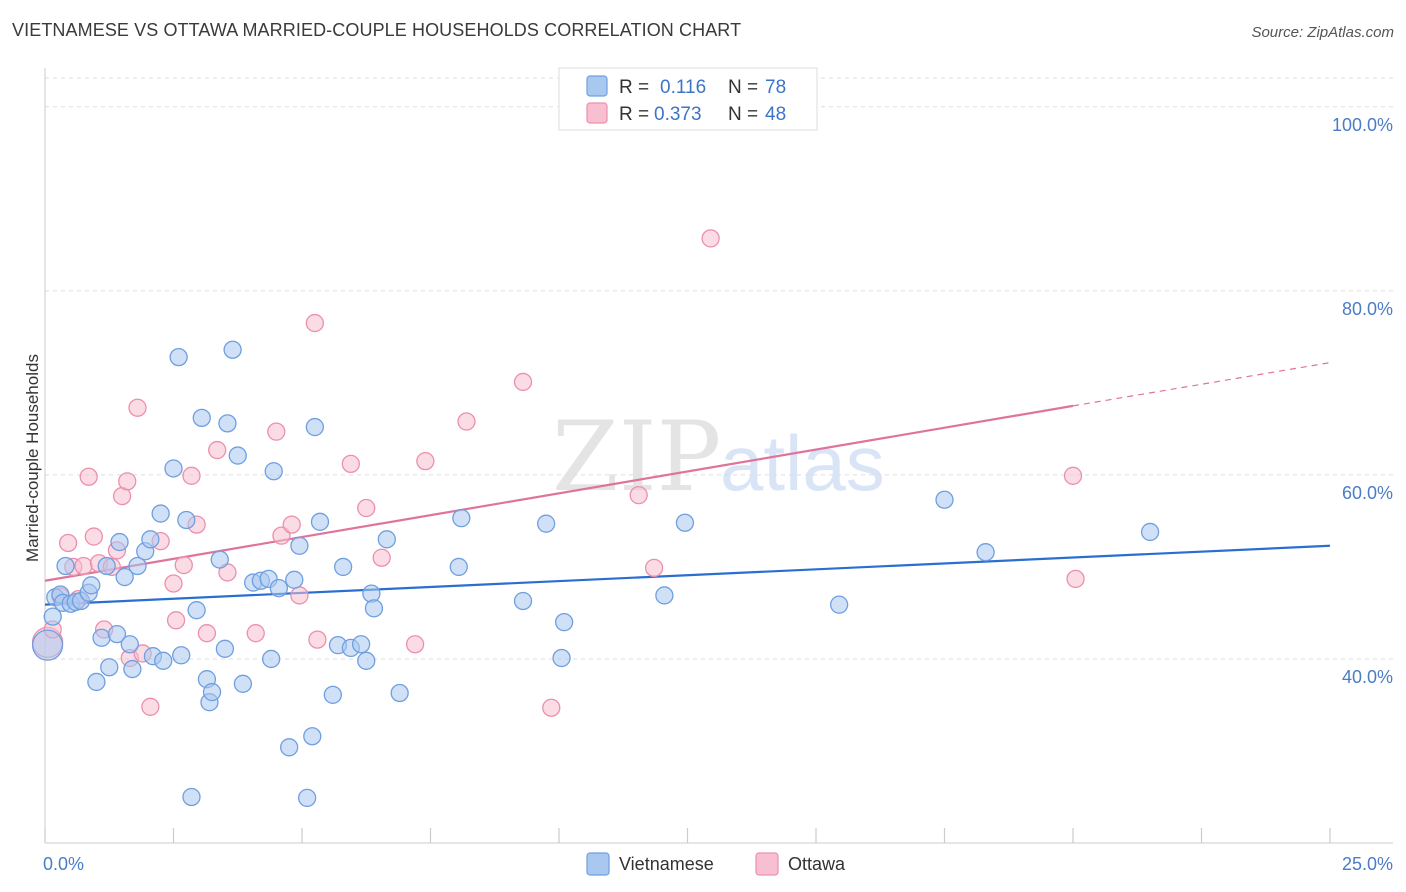 The width and height of the screenshot is (1406, 892). Describe the element at coordinates (1367, 864) in the screenshot. I see `x-tick-label: 25.0%` at that location.